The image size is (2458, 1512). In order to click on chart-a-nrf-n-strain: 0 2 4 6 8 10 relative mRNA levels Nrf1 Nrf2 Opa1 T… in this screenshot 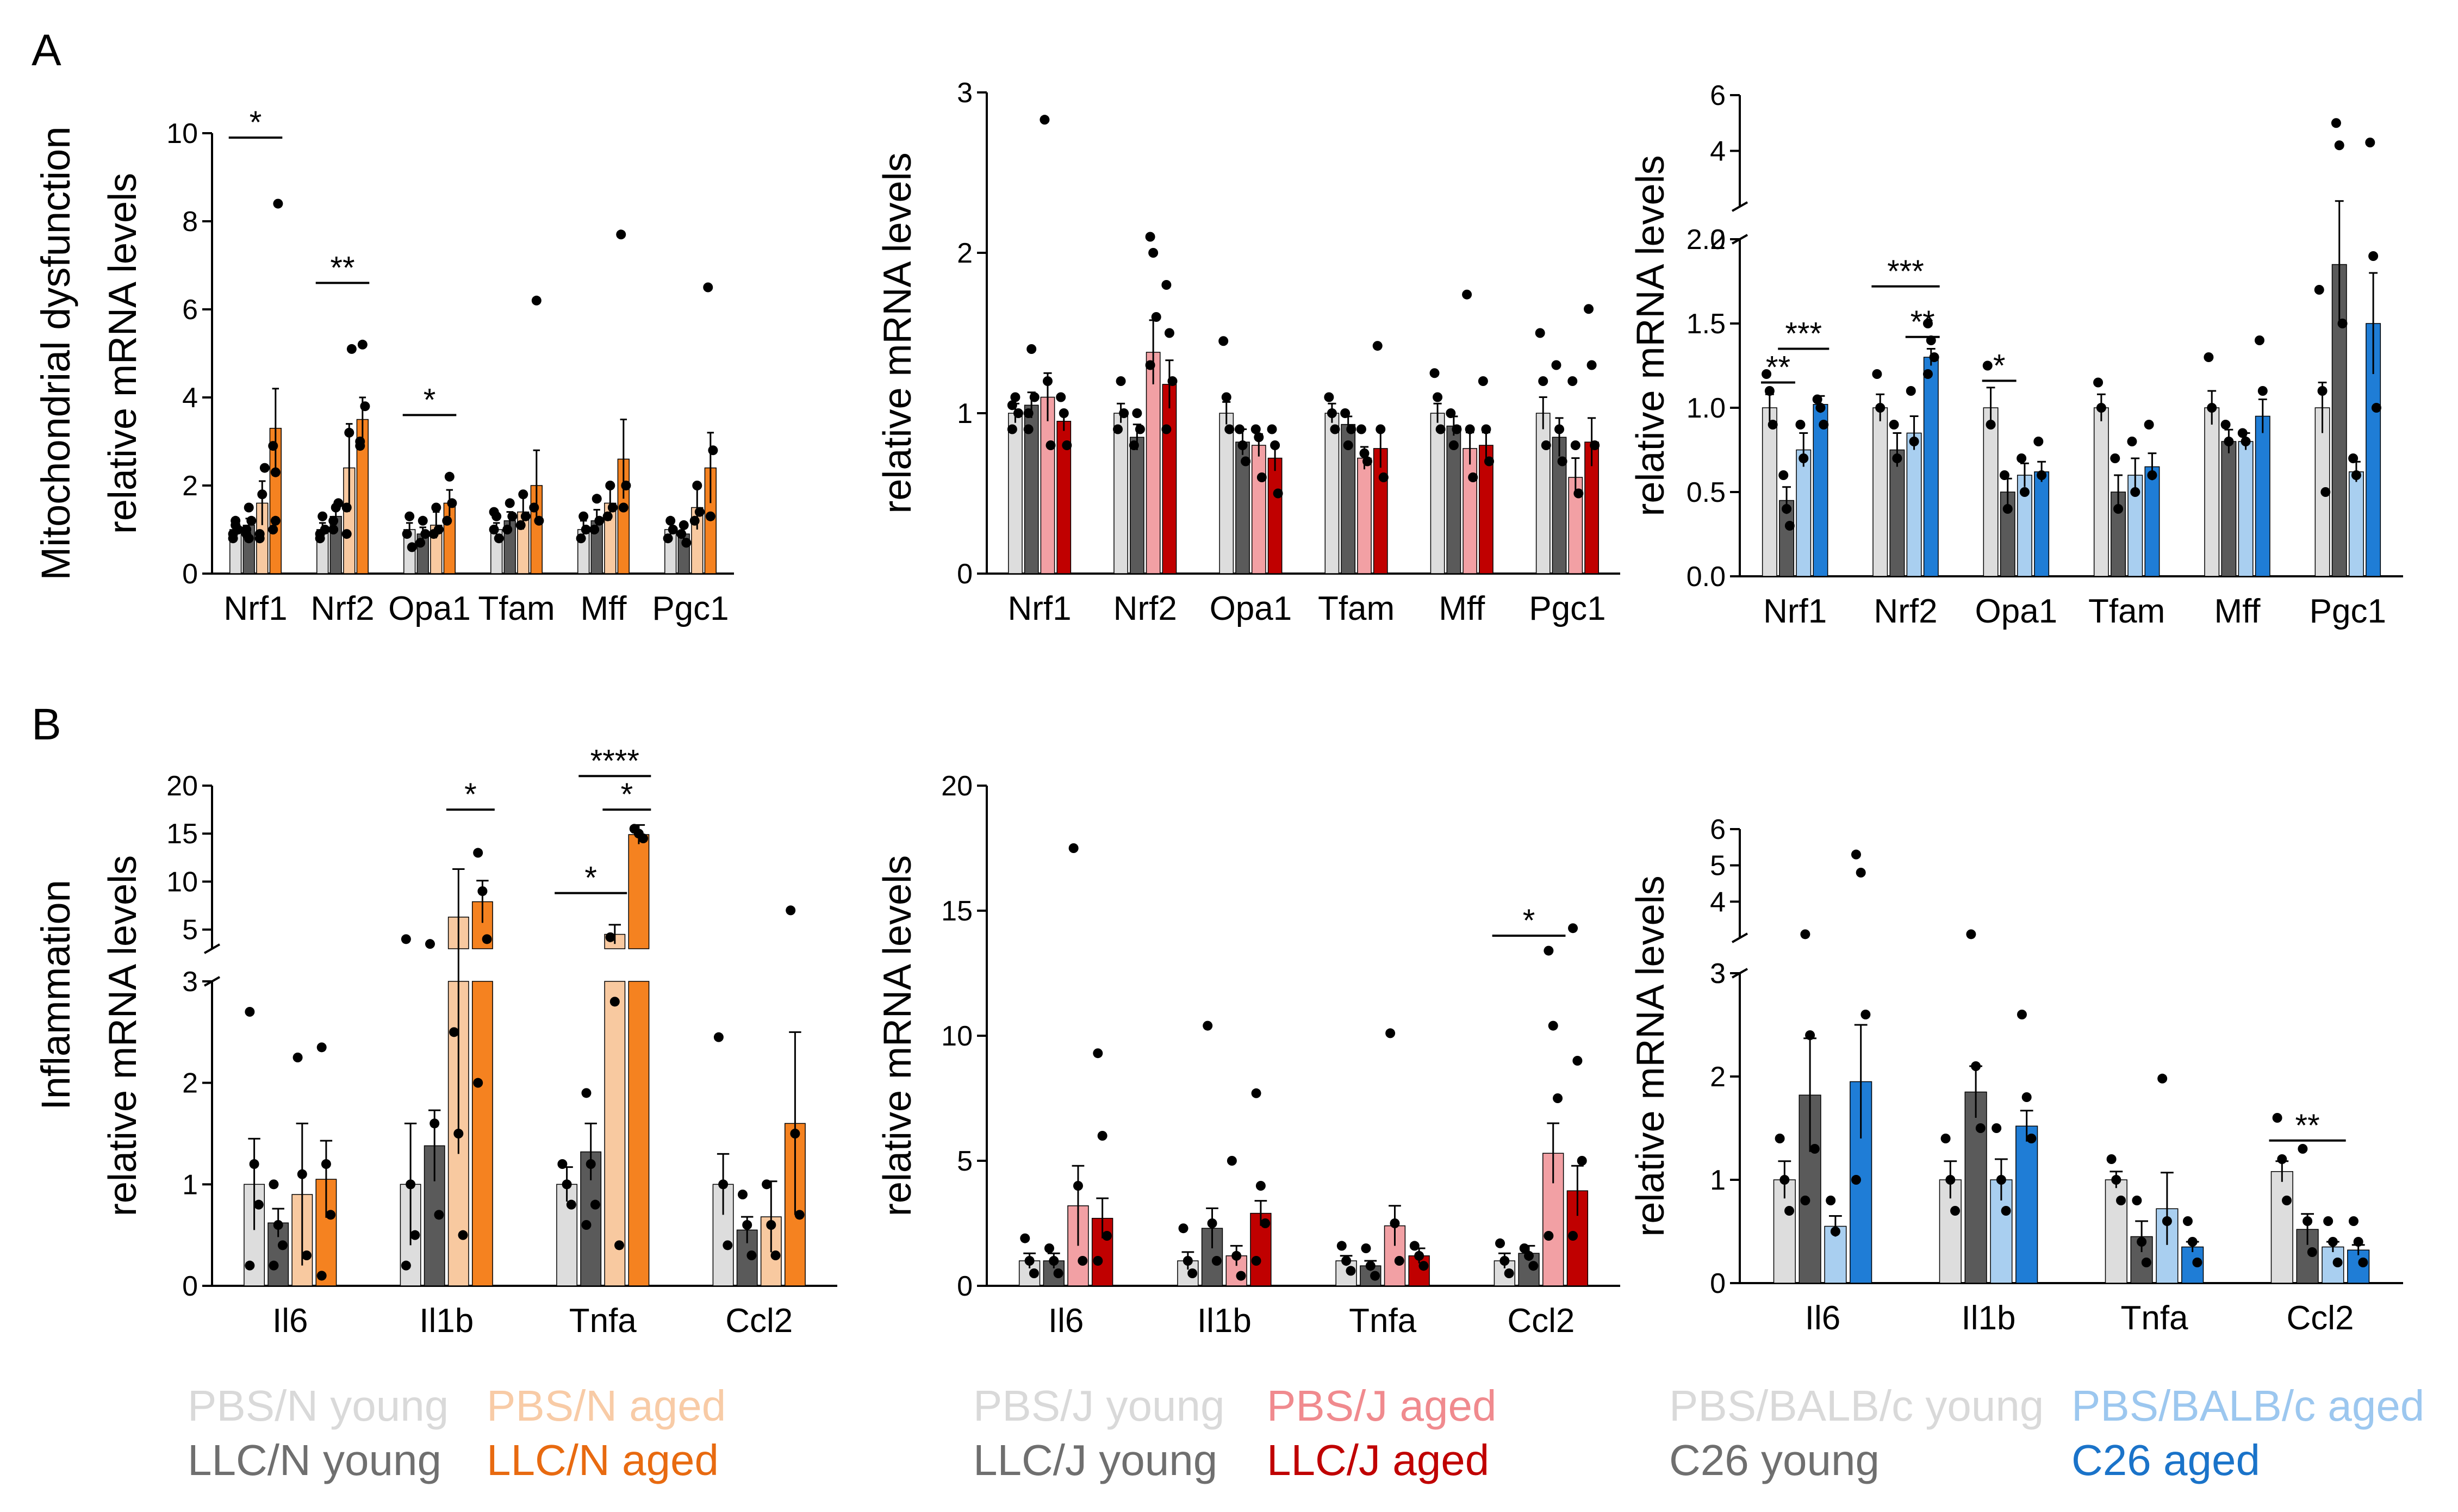, I will do `click(417, 366)`.